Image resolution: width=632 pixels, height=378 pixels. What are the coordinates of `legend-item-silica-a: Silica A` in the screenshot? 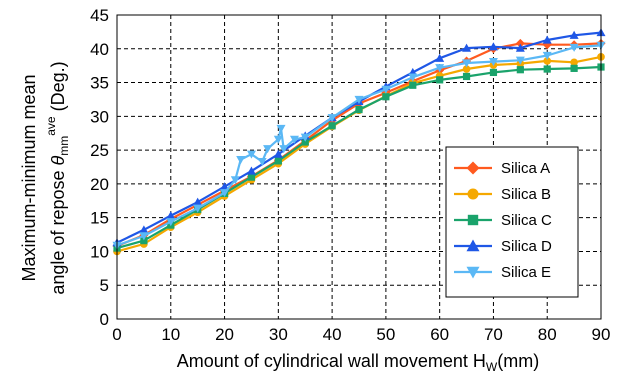 It's located at (502, 168).